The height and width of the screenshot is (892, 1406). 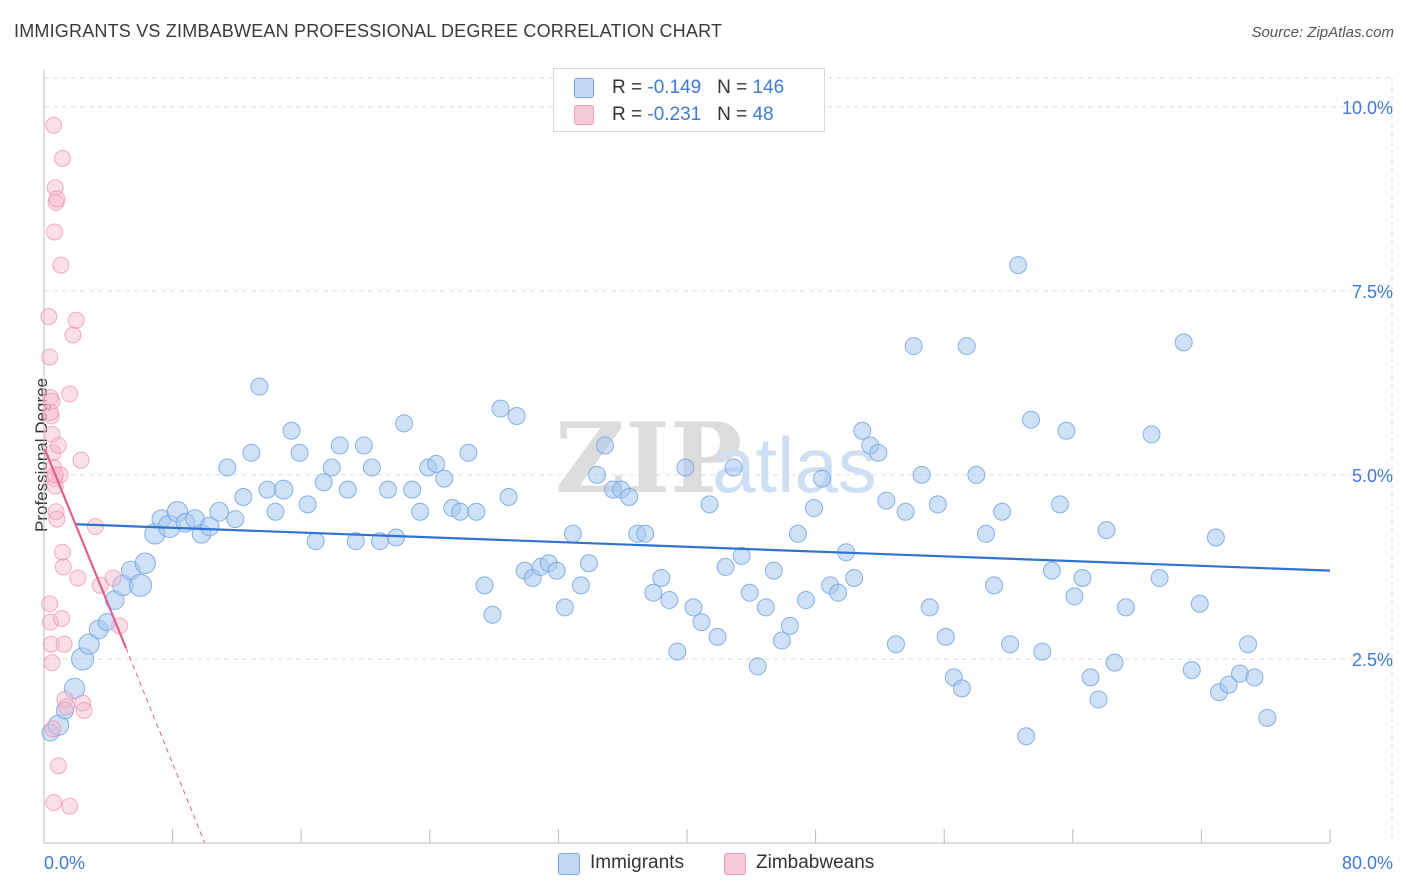 I want to click on x-tick-label-min: 0.0%, so click(x=64, y=863).